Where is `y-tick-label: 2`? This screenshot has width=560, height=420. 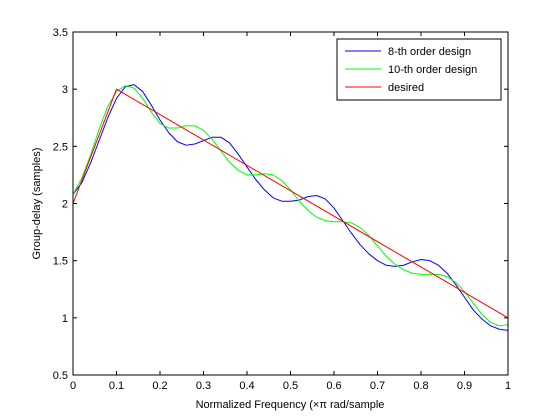 y-tick-label: 2 is located at coordinates (65, 205).